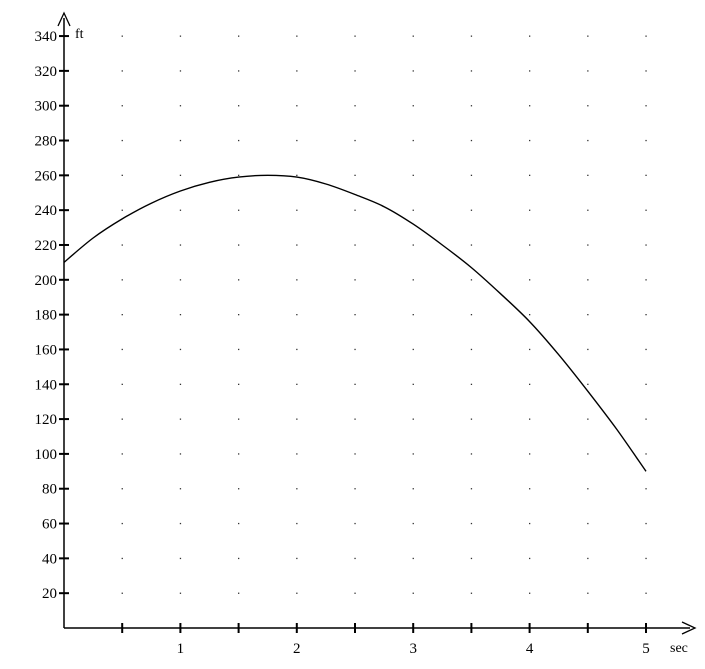  What do you see at coordinates (46, 176) in the screenshot?
I see `y-tick-label: 260` at bounding box center [46, 176].